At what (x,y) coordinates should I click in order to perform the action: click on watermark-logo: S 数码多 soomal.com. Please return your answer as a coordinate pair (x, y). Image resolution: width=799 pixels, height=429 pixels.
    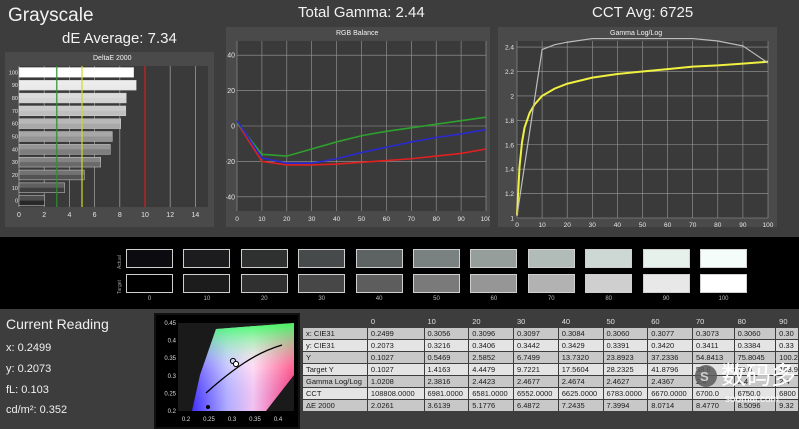
    Looking at the image, I should click on (745, 383).